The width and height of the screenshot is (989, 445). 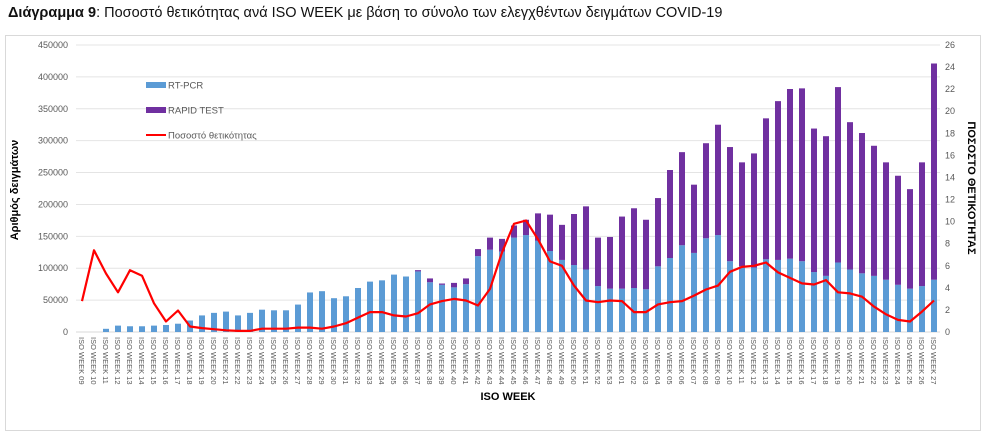 I want to click on x-tick-label: ISO WEEK 35, so click(x=393, y=361).